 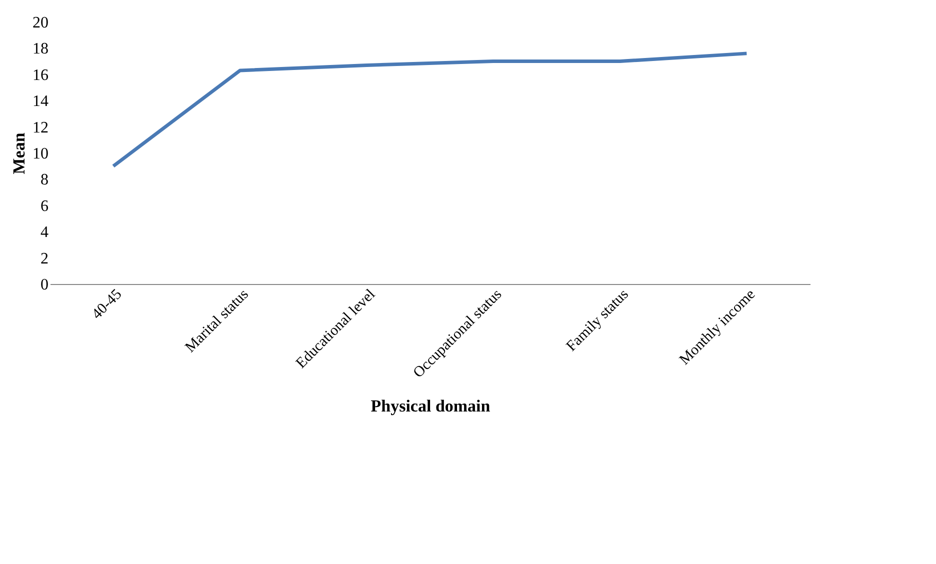 I want to click on line-series, so click(x=430, y=110).